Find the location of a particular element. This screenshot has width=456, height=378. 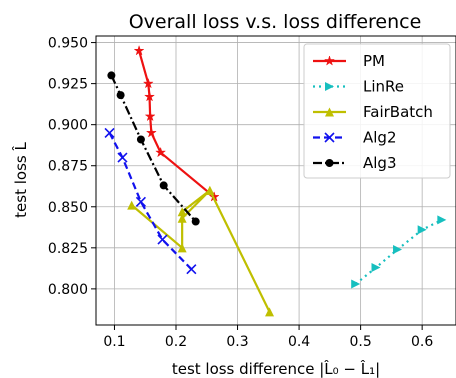

series-fairbatch is located at coordinates (201, 251).